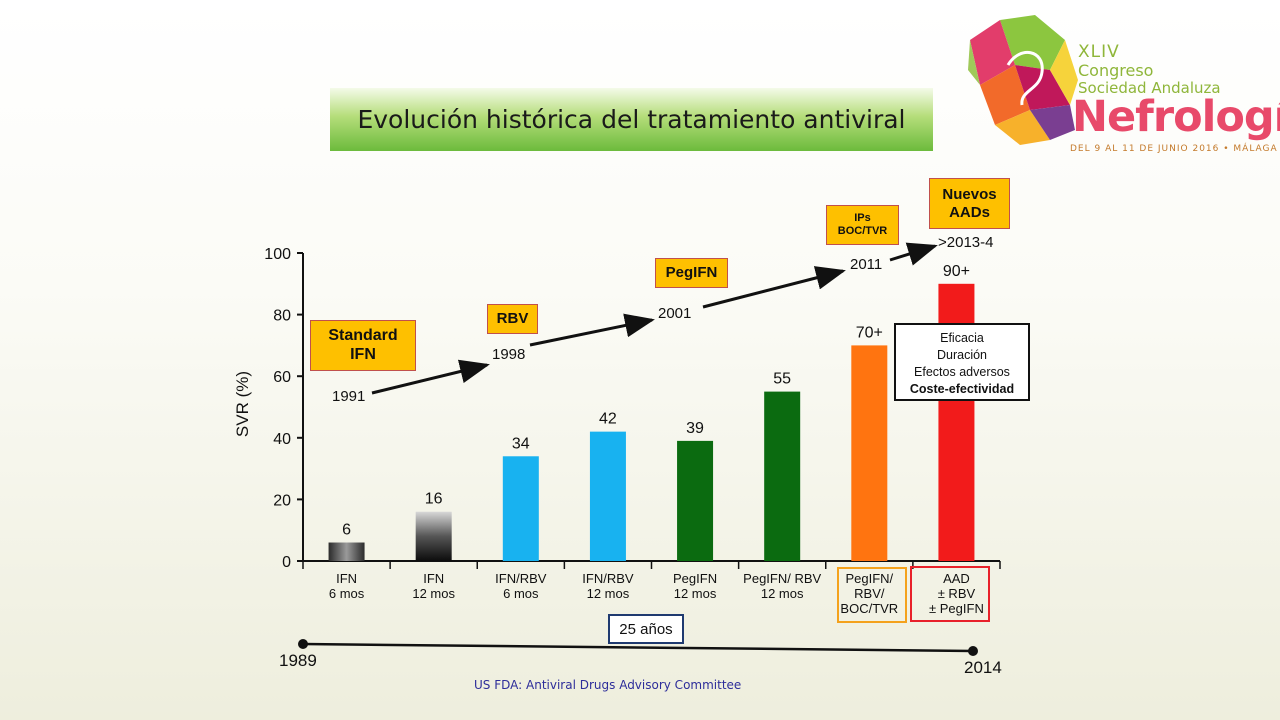 Image resolution: width=1280 pixels, height=720 pixels. I want to click on criteria-eficacia: Eficacia, so click(962, 338).